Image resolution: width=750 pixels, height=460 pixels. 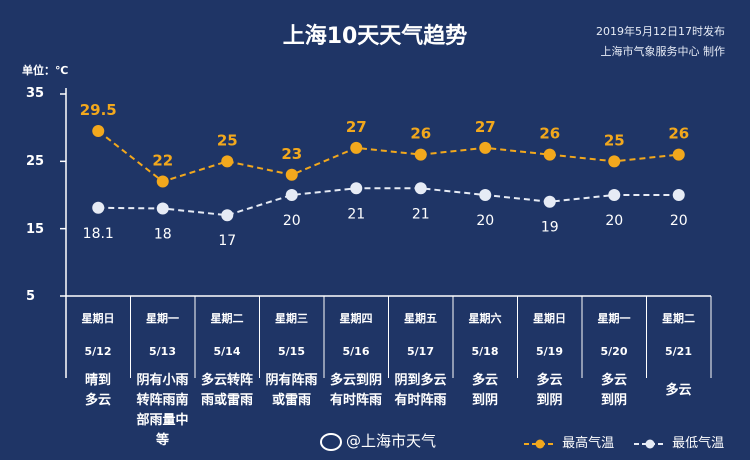 What do you see at coordinates (291, 154) in the screenshot?
I see `data-label-high: 23` at bounding box center [291, 154].